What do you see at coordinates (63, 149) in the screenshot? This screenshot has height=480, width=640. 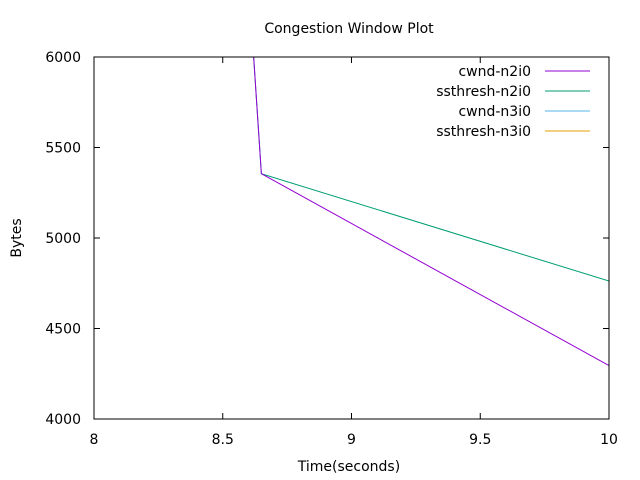 I see `y-tick-label: 5500` at bounding box center [63, 149].